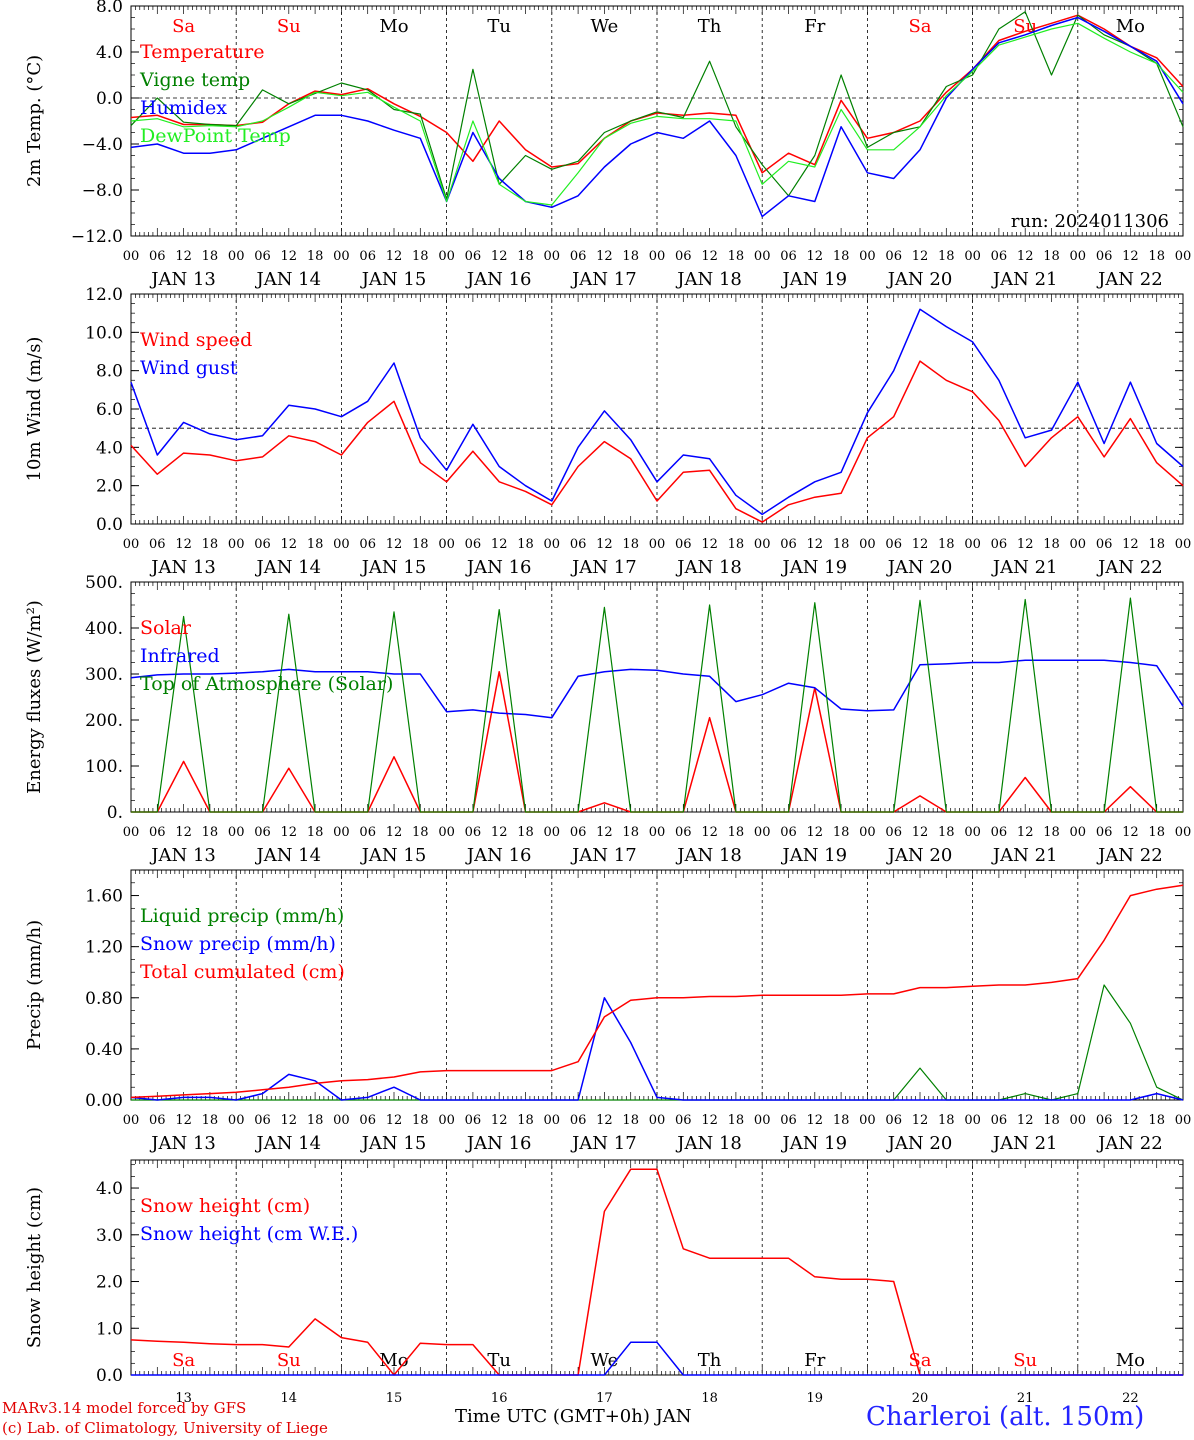 The image size is (1194, 1440). I want to click on y-tick-label: 0.0, so click(109, 525).